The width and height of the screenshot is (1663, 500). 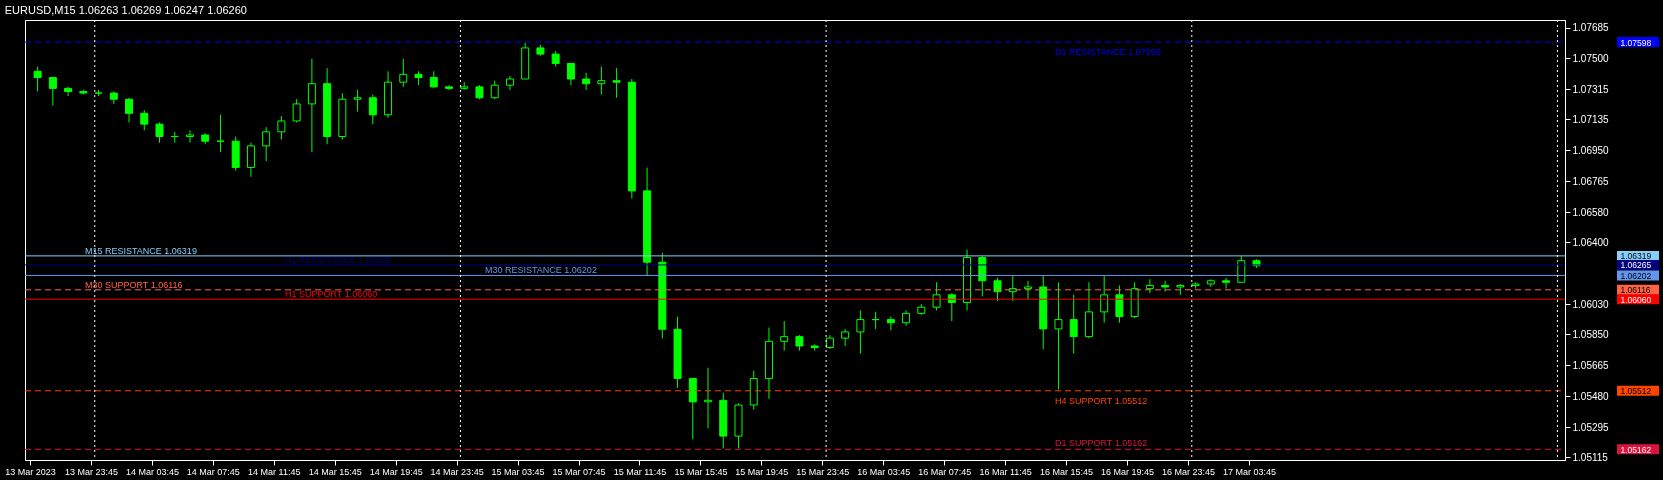 What do you see at coordinates (213, 471) in the screenshot?
I see `x-tick-label: 14 Mar 07:45` at bounding box center [213, 471].